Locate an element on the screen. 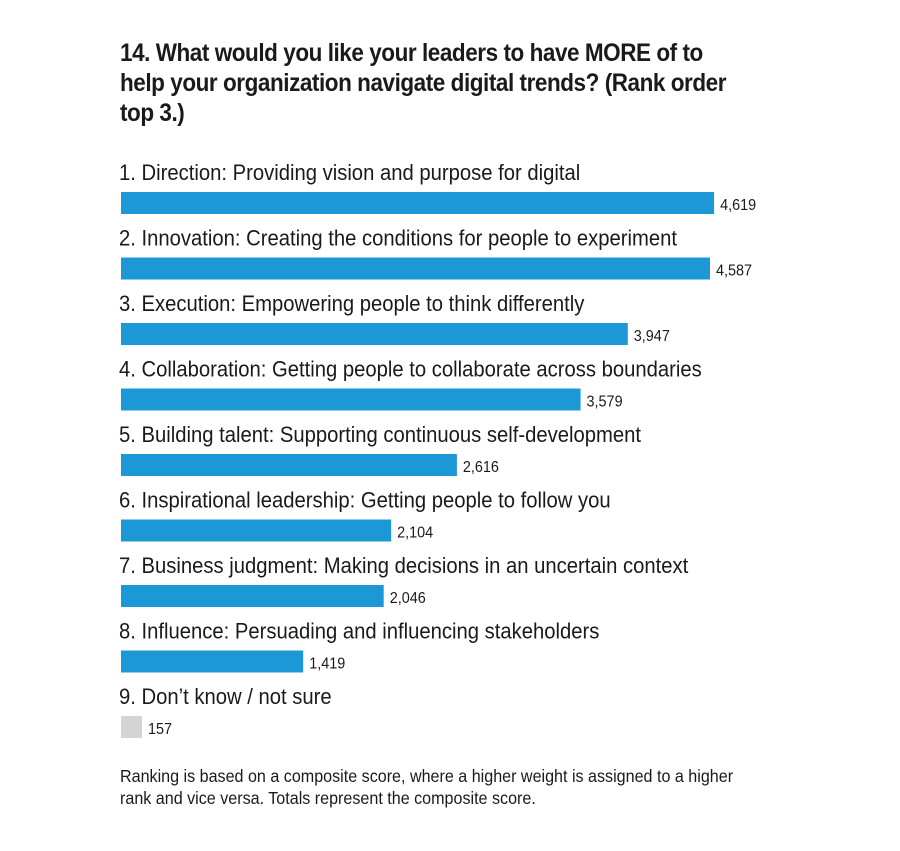  value-label: 3,947 is located at coordinates (652, 336).